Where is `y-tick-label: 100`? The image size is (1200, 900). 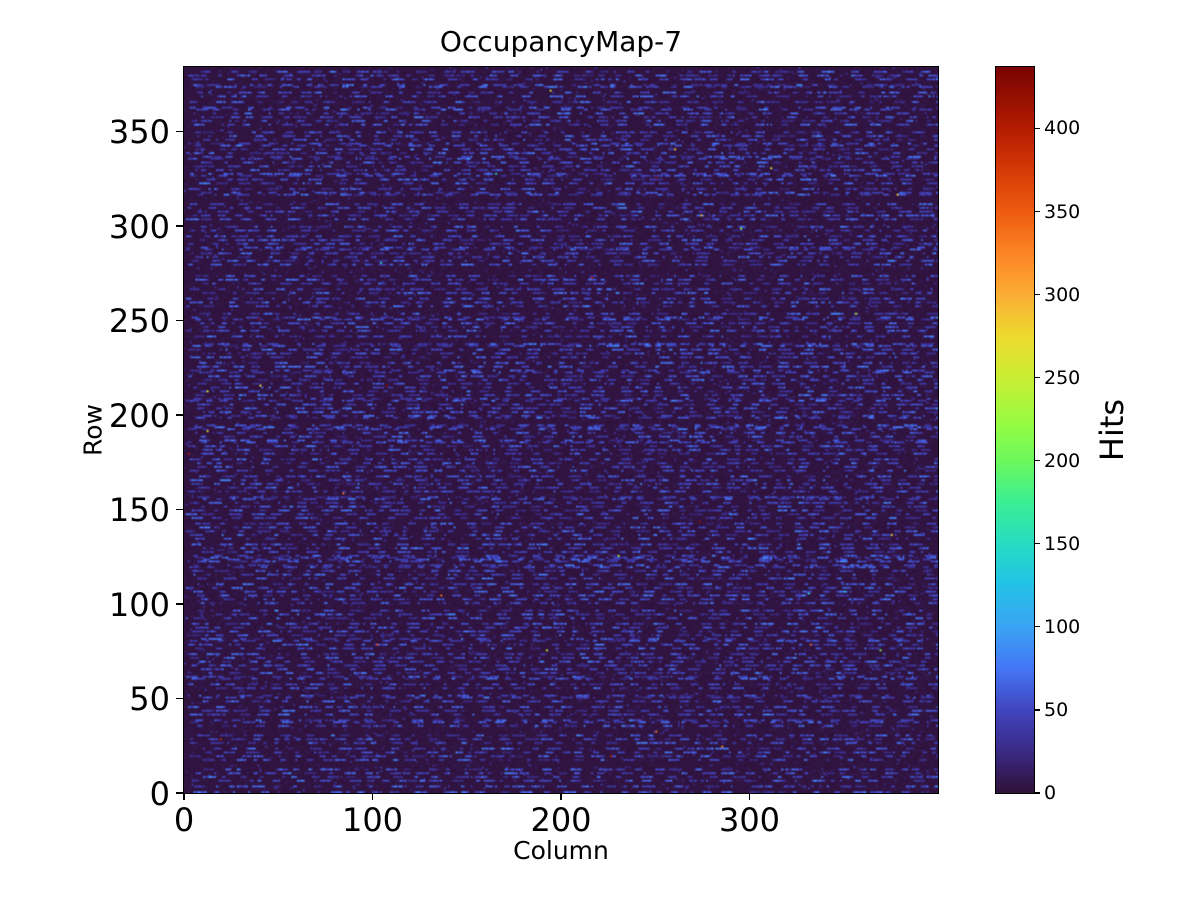 y-tick-label: 100 is located at coordinates (139, 604).